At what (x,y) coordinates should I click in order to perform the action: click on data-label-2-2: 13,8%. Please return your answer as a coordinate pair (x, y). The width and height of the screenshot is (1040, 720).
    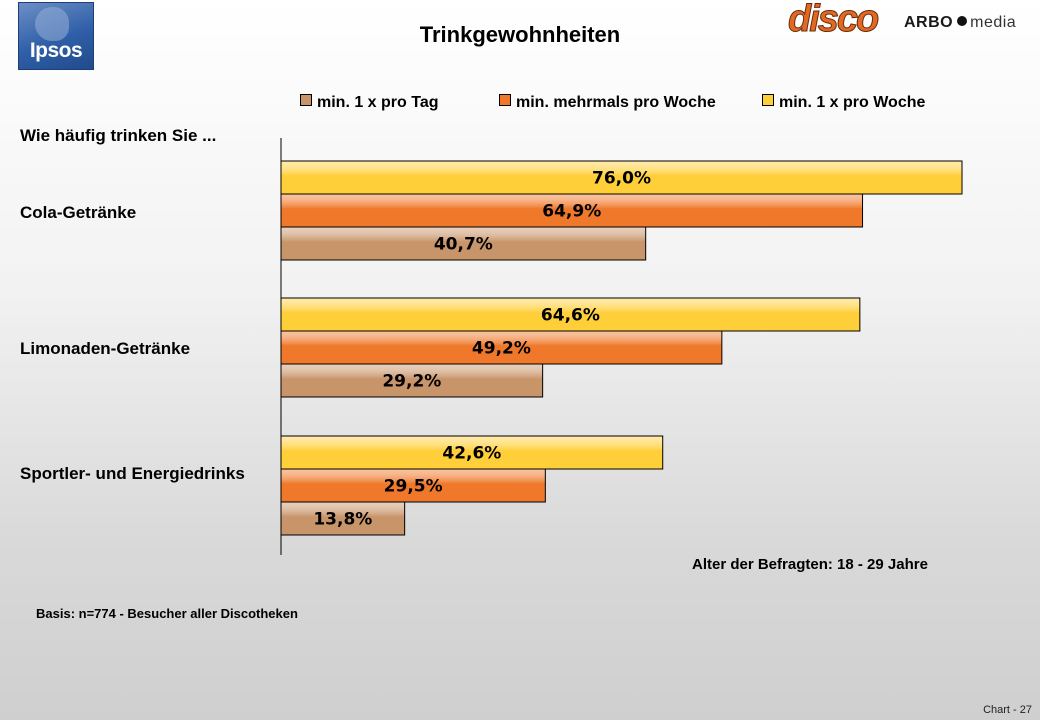
    Looking at the image, I should click on (342, 520).